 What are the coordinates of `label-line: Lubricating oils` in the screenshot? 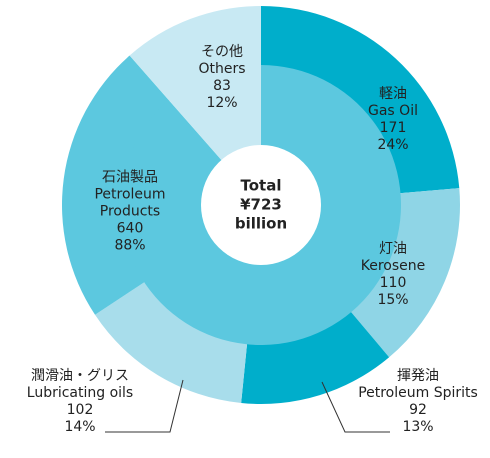 It's located at (80, 393).